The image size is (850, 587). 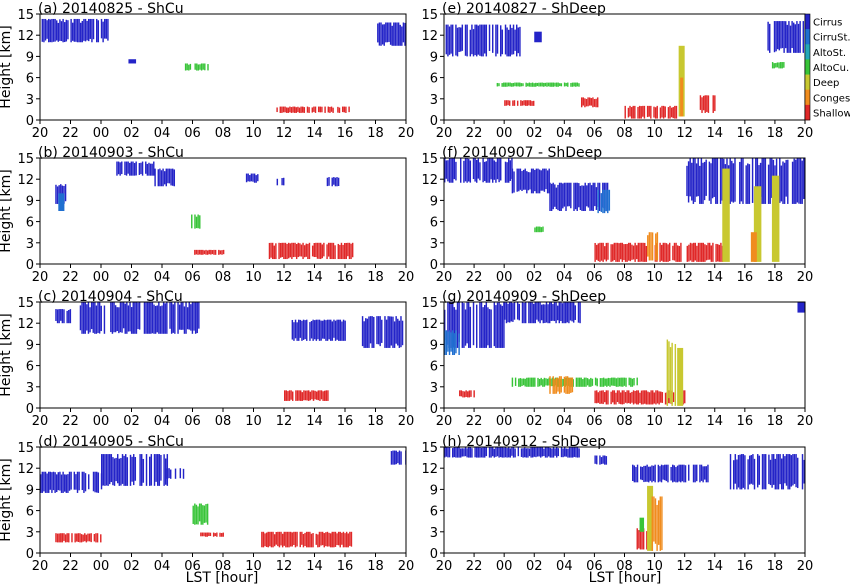 What do you see at coordinates (434, 490) in the screenshot?
I see `y-tick-label: 9` at bounding box center [434, 490].